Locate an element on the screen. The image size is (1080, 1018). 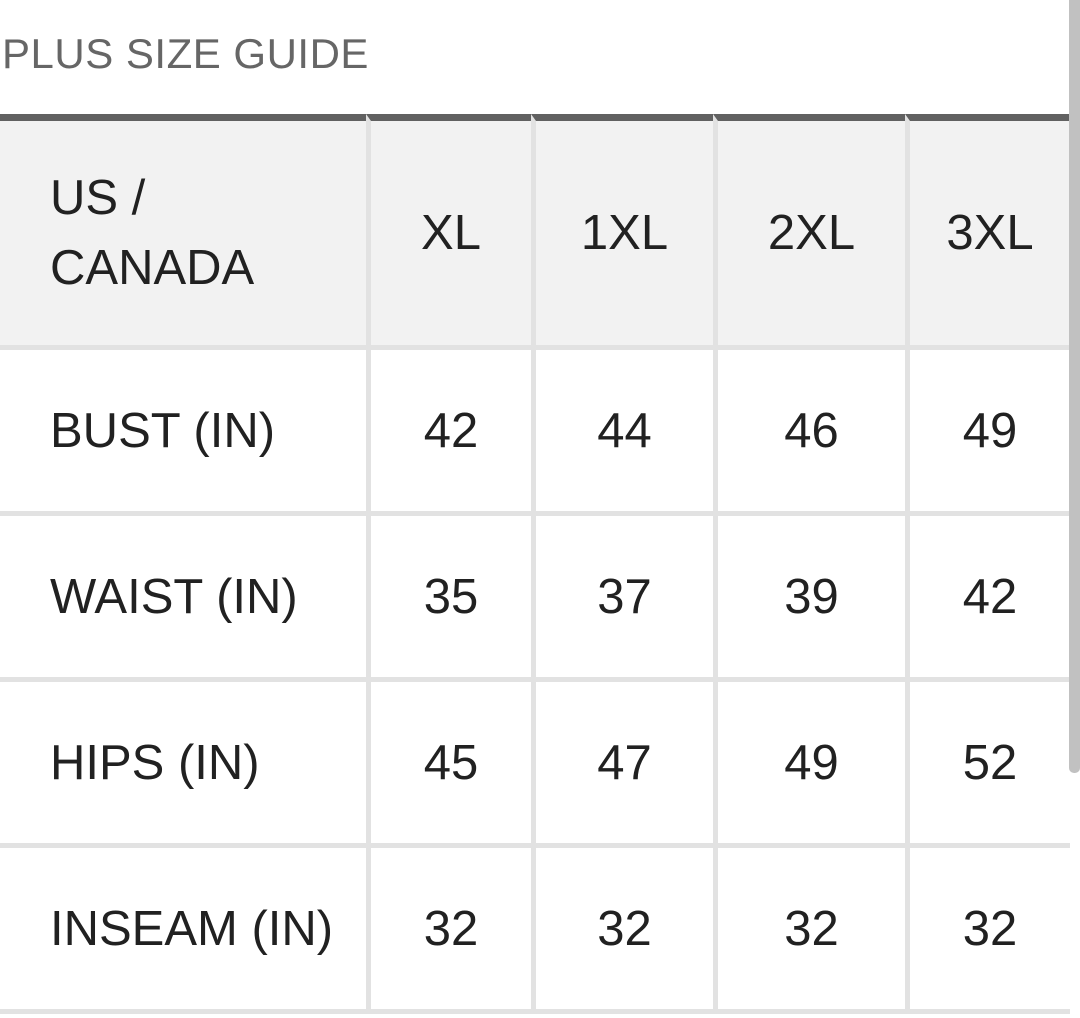
value-cell-inseam-2xl: 32 is located at coordinates (809, 931).